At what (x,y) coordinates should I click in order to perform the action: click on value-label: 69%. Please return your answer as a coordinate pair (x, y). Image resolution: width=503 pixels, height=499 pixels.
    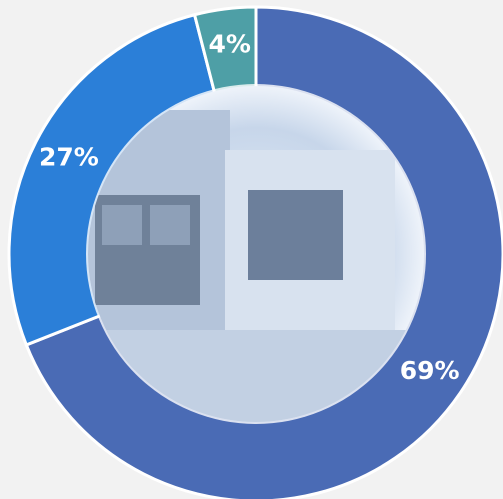
    Looking at the image, I should click on (430, 370).